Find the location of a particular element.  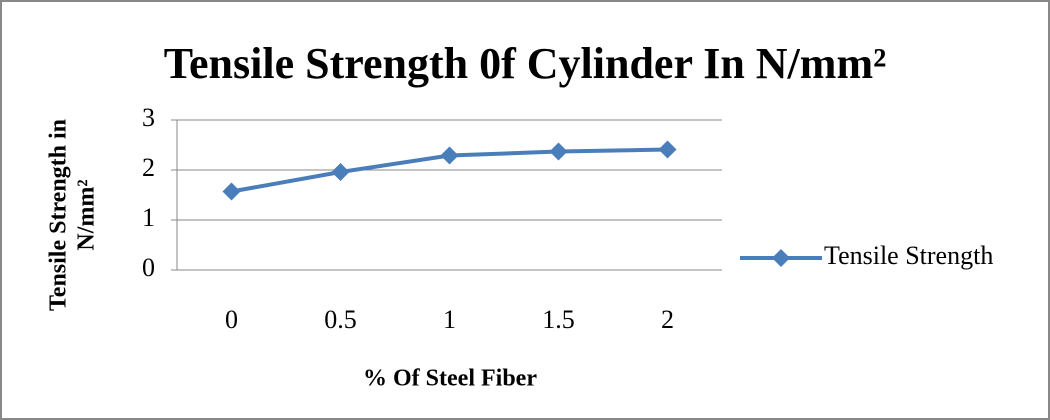

y-axis-title: Tensile Strength in is located at coordinates (59, 215).